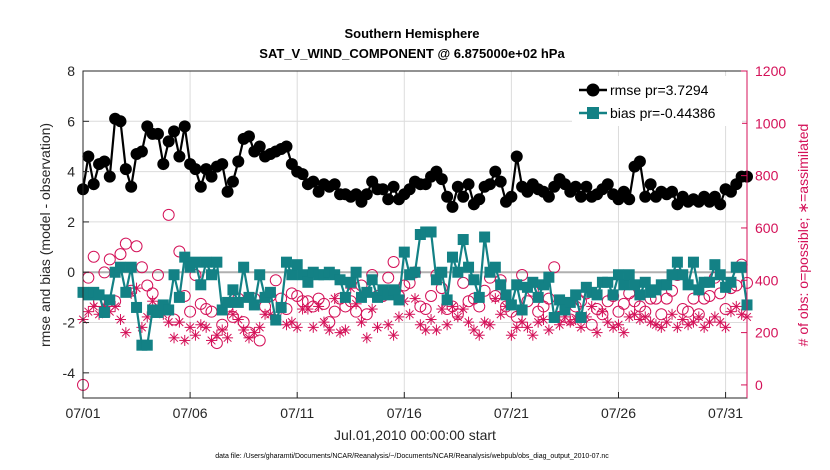 The height and width of the screenshot is (470, 830). I want to click on x-tick-label: 07/01, so click(82, 413).